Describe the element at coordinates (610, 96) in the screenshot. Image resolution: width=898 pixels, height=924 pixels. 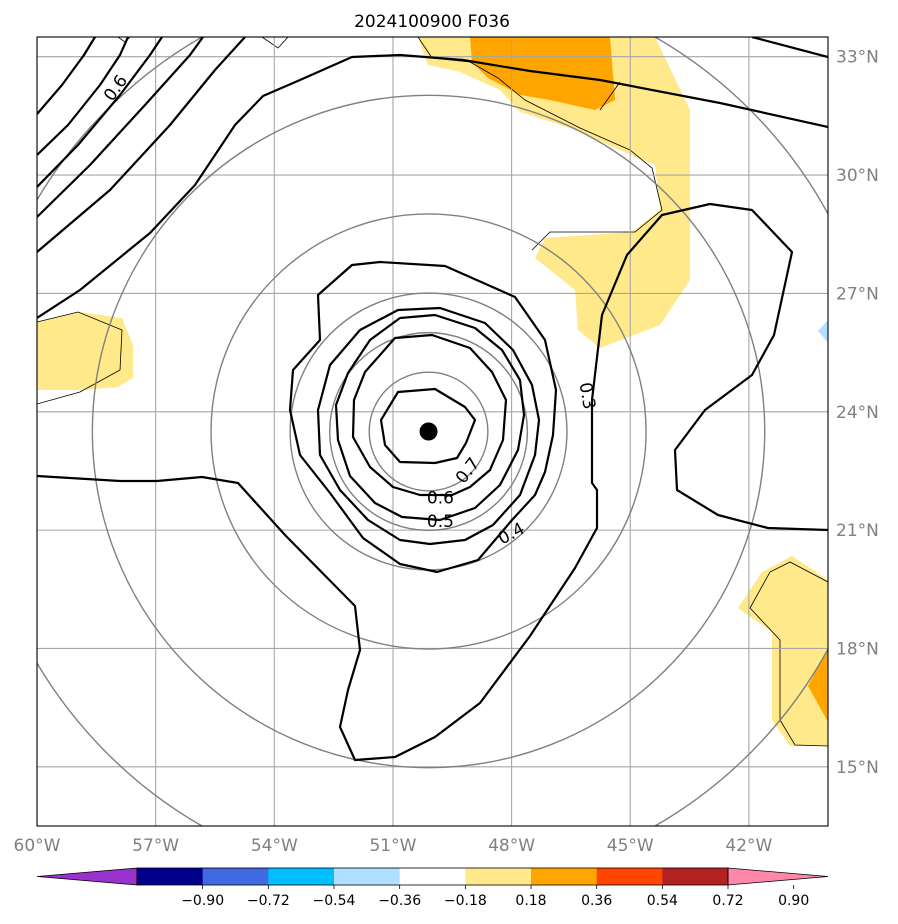
I see `thin-contour-north-east` at that location.